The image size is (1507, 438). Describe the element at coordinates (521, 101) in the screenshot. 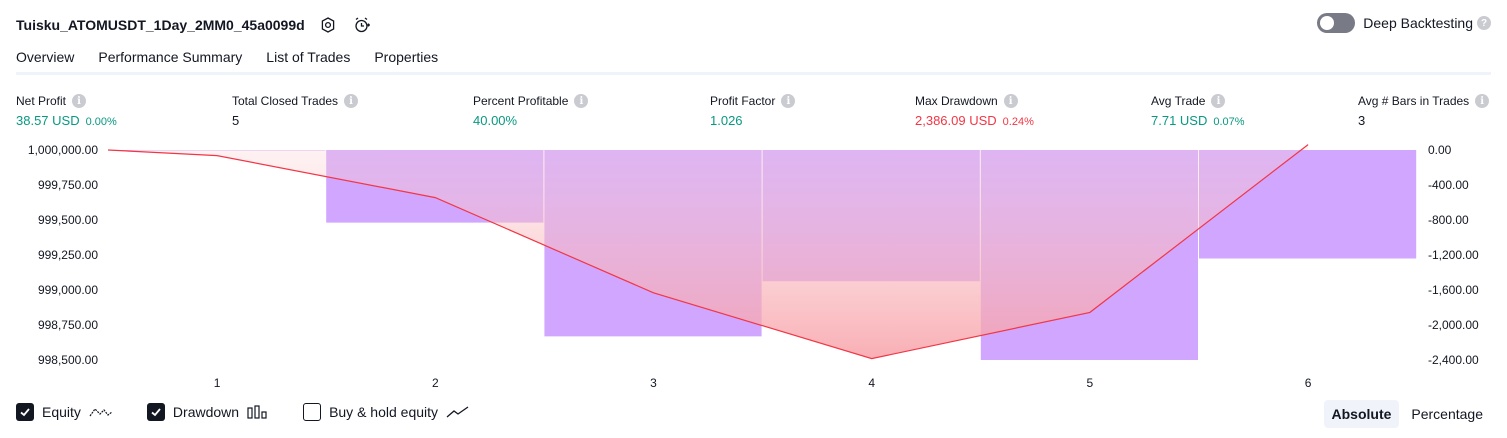

I see `metric-label: Percent Profitable` at that location.